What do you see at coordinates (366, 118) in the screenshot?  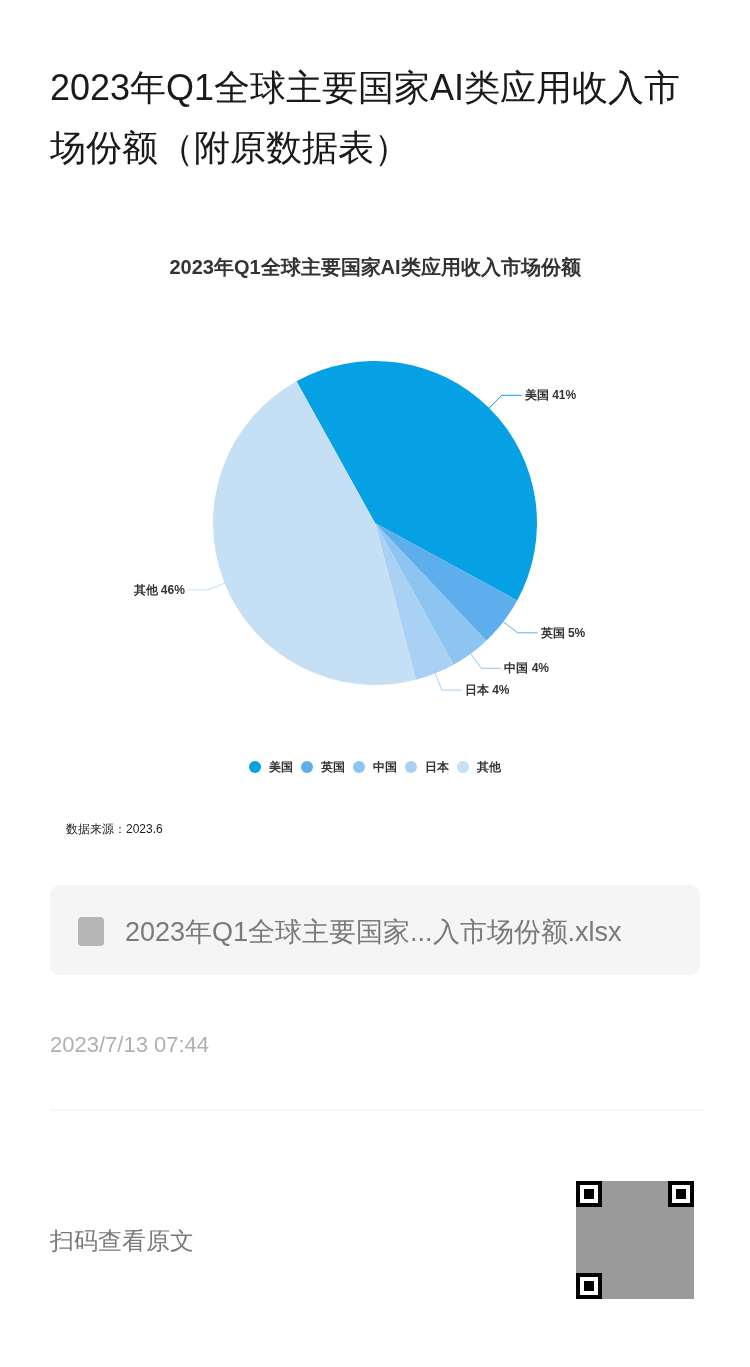 I see `chart-title: 2023年Q1全球主要国家AI类应用收入市场份额（附原数据表）` at bounding box center [366, 118].